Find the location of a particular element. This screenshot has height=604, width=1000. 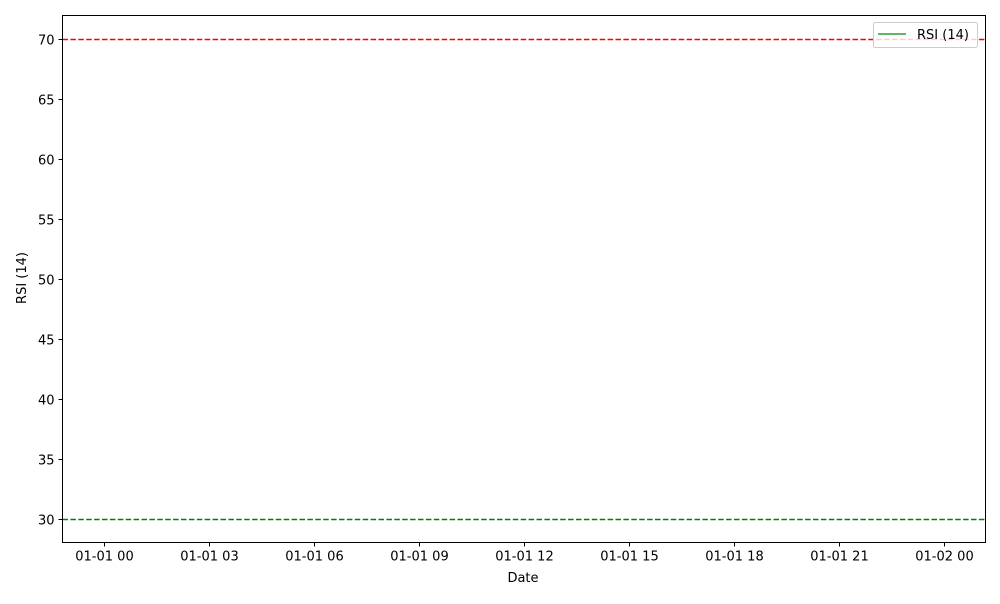

x-tick-label: 01-02 00 is located at coordinates (944, 557).